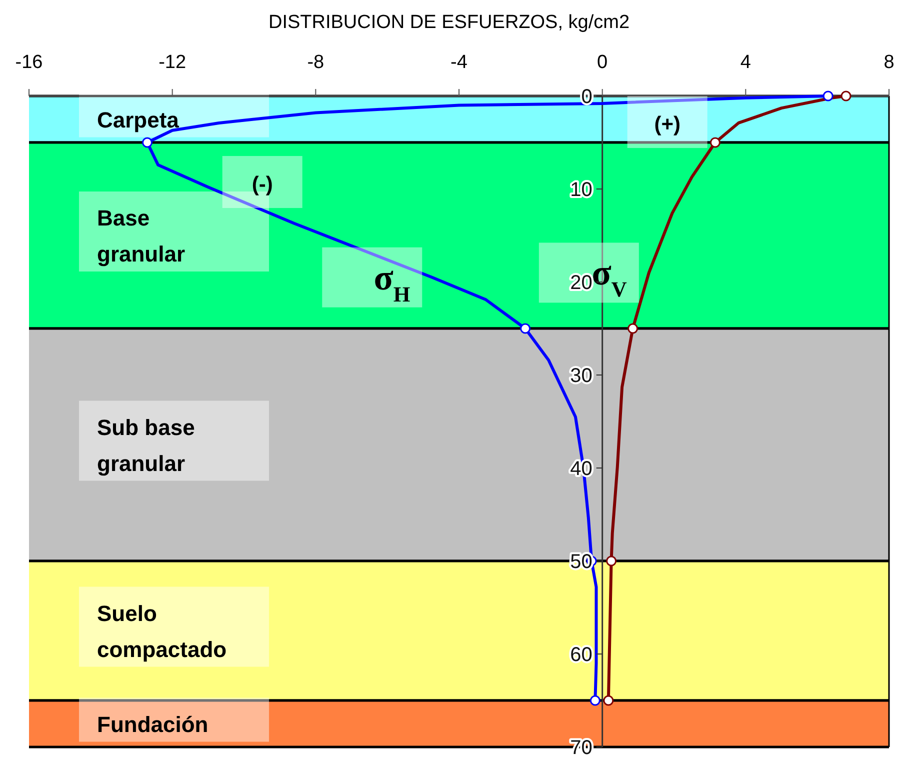 The height and width of the screenshot is (760, 899). What do you see at coordinates (392, 281) in the screenshot?
I see `series-label: σ$_{H}$` at bounding box center [392, 281].